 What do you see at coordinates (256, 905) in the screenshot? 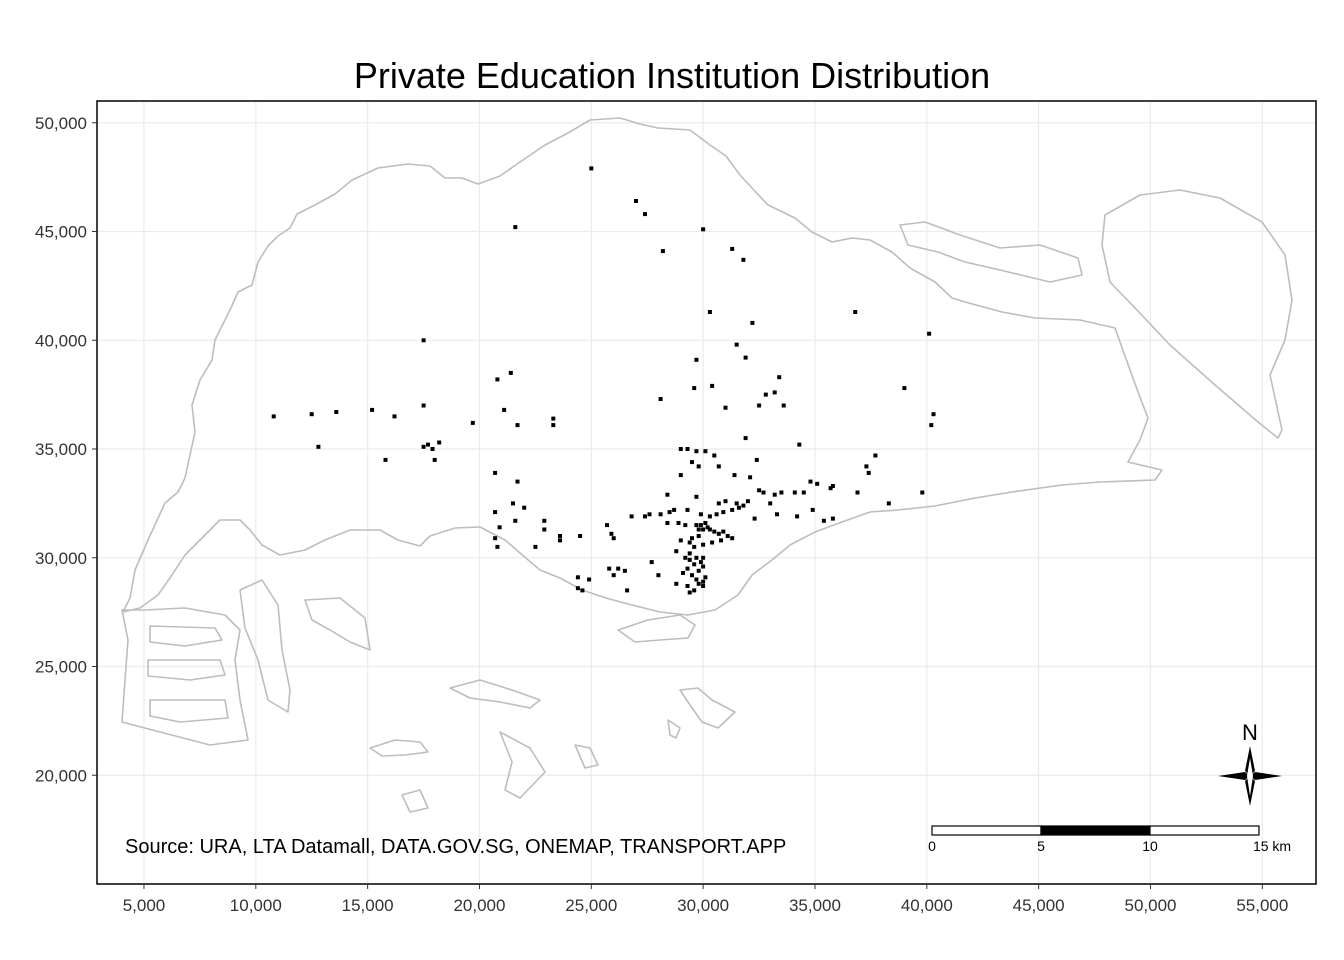
I see `x-tick-label: 10,000` at bounding box center [256, 905].